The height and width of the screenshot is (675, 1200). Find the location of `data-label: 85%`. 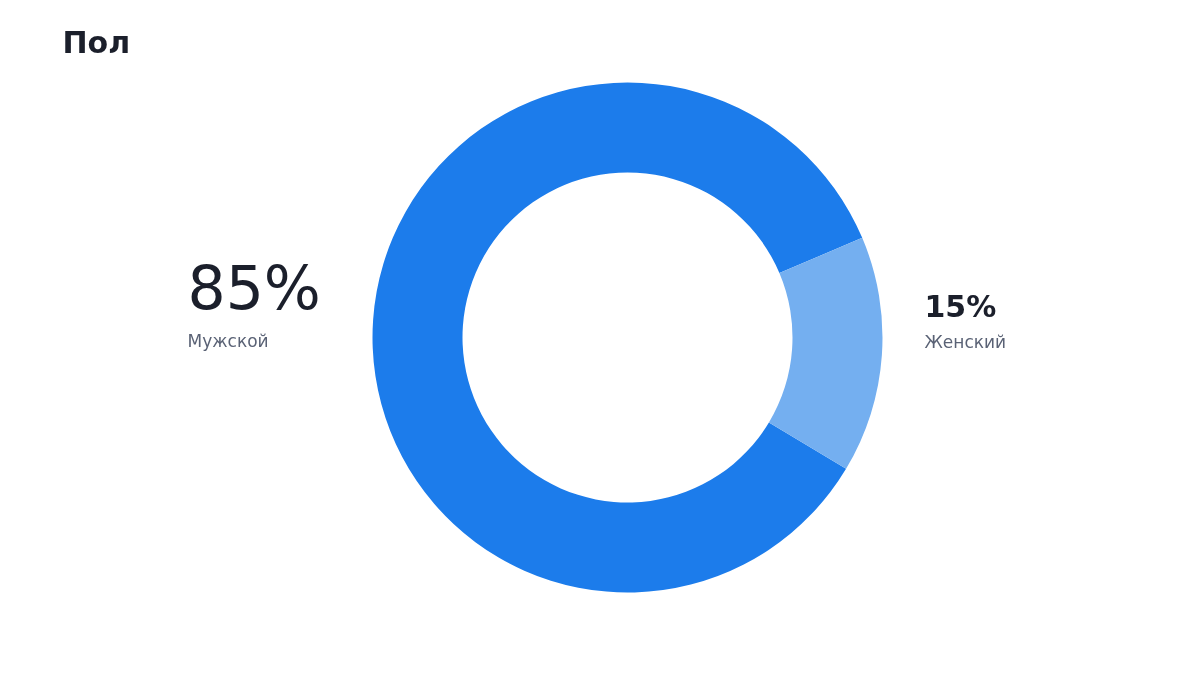

data-label: 85% is located at coordinates (254, 287).